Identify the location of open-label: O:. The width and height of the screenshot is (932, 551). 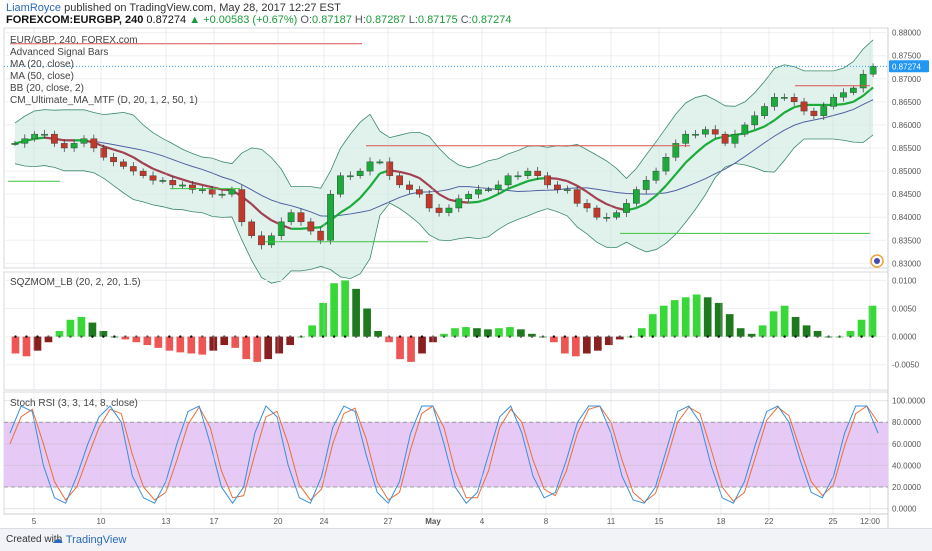
(306, 20).